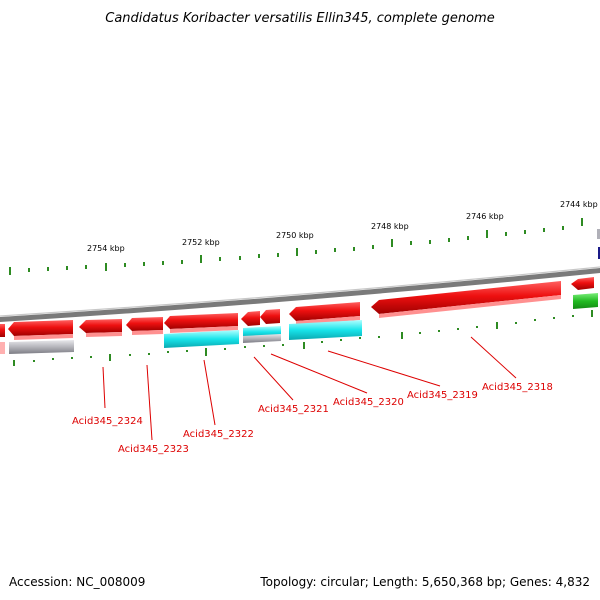 Image resolution: width=600 pixels, height=600 pixels. What do you see at coordinates (293, 409) in the screenshot?
I see `gene-label: Acid345_2321` at bounding box center [293, 409].